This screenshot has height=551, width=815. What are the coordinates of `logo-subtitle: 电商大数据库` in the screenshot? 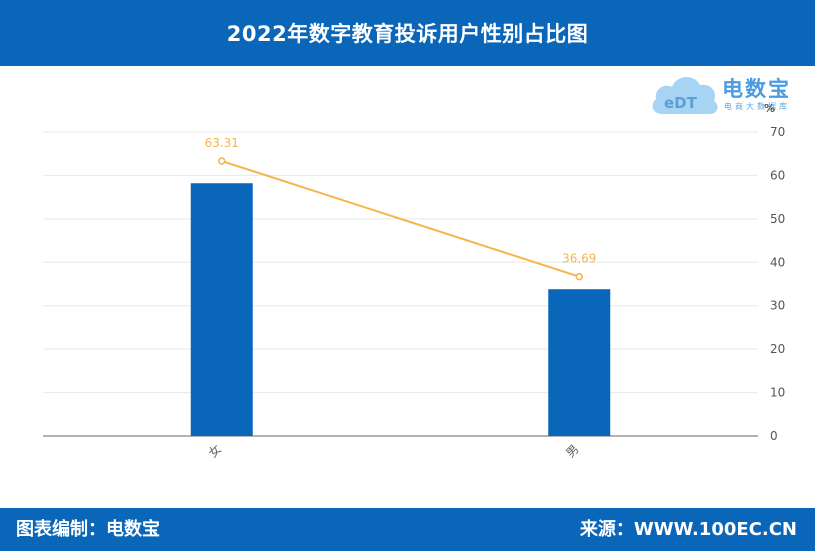 It's located at (757, 106).